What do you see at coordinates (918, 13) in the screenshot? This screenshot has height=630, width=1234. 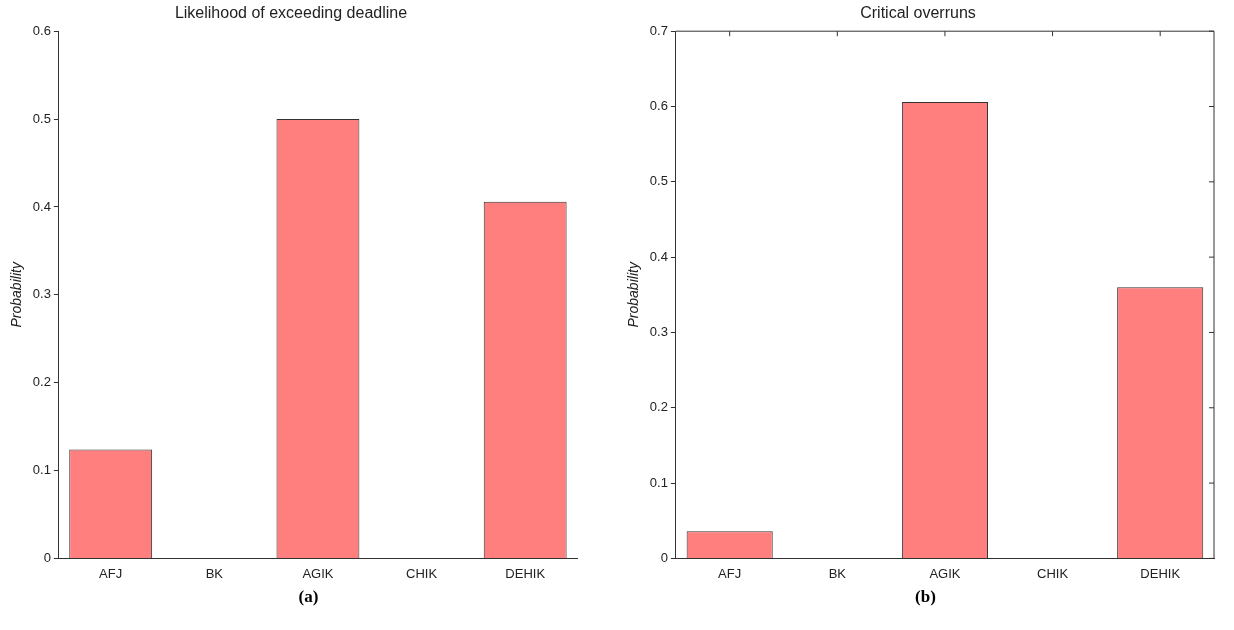 I see `chart-title: Critical overruns` at bounding box center [918, 13].